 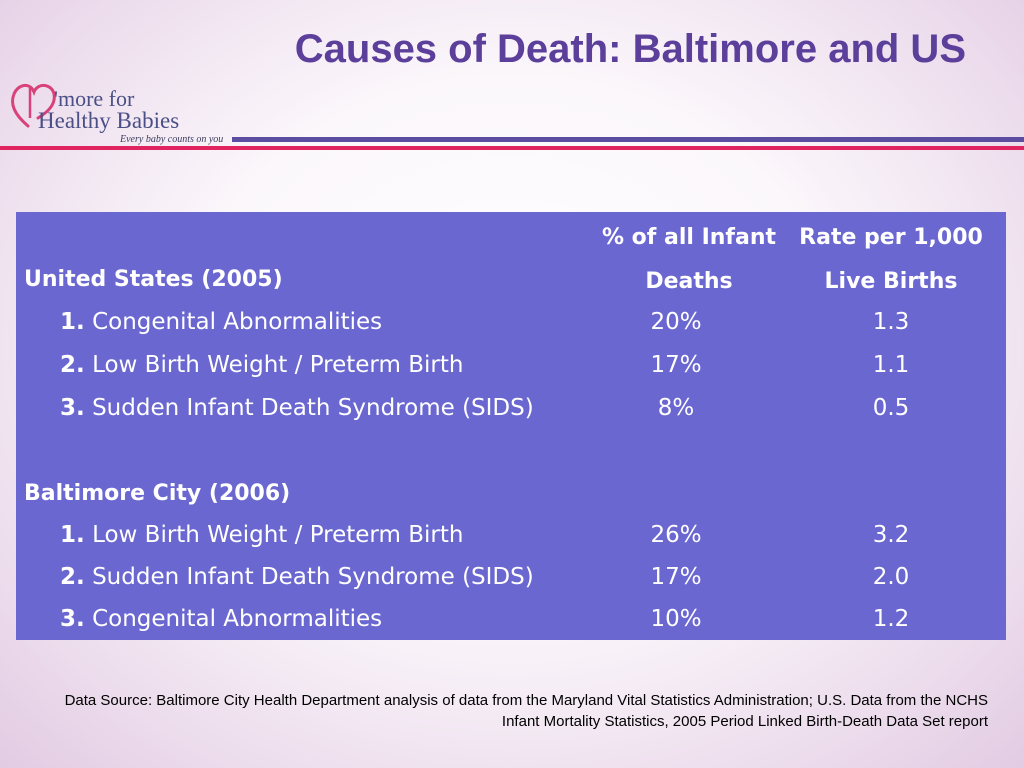 I want to click on cause-label: 3. Sudden Infant Death Syndrome (SIDS), so click(x=297, y=408).